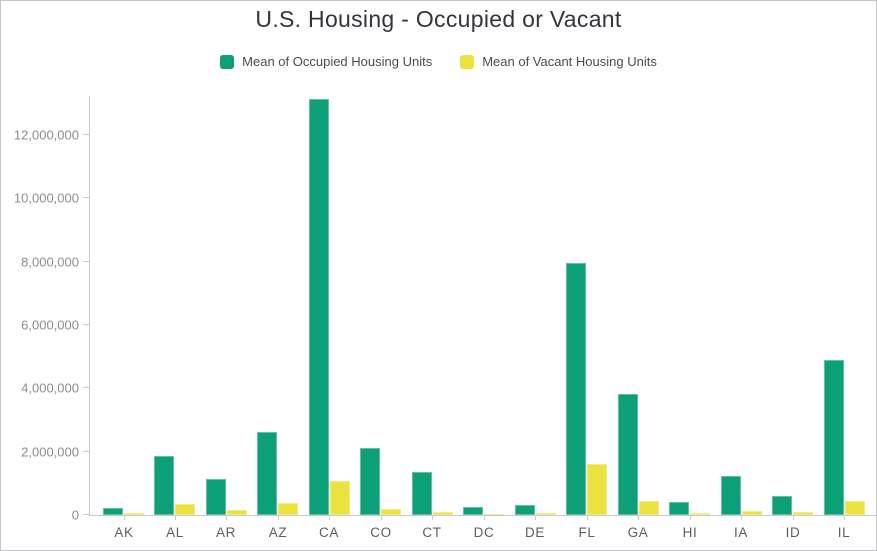 The width and height of the screenshot is (877, 551). Describe the element at coordinates (628, 454) in the screenshot. I see `bar-occupied-GA` at that location.